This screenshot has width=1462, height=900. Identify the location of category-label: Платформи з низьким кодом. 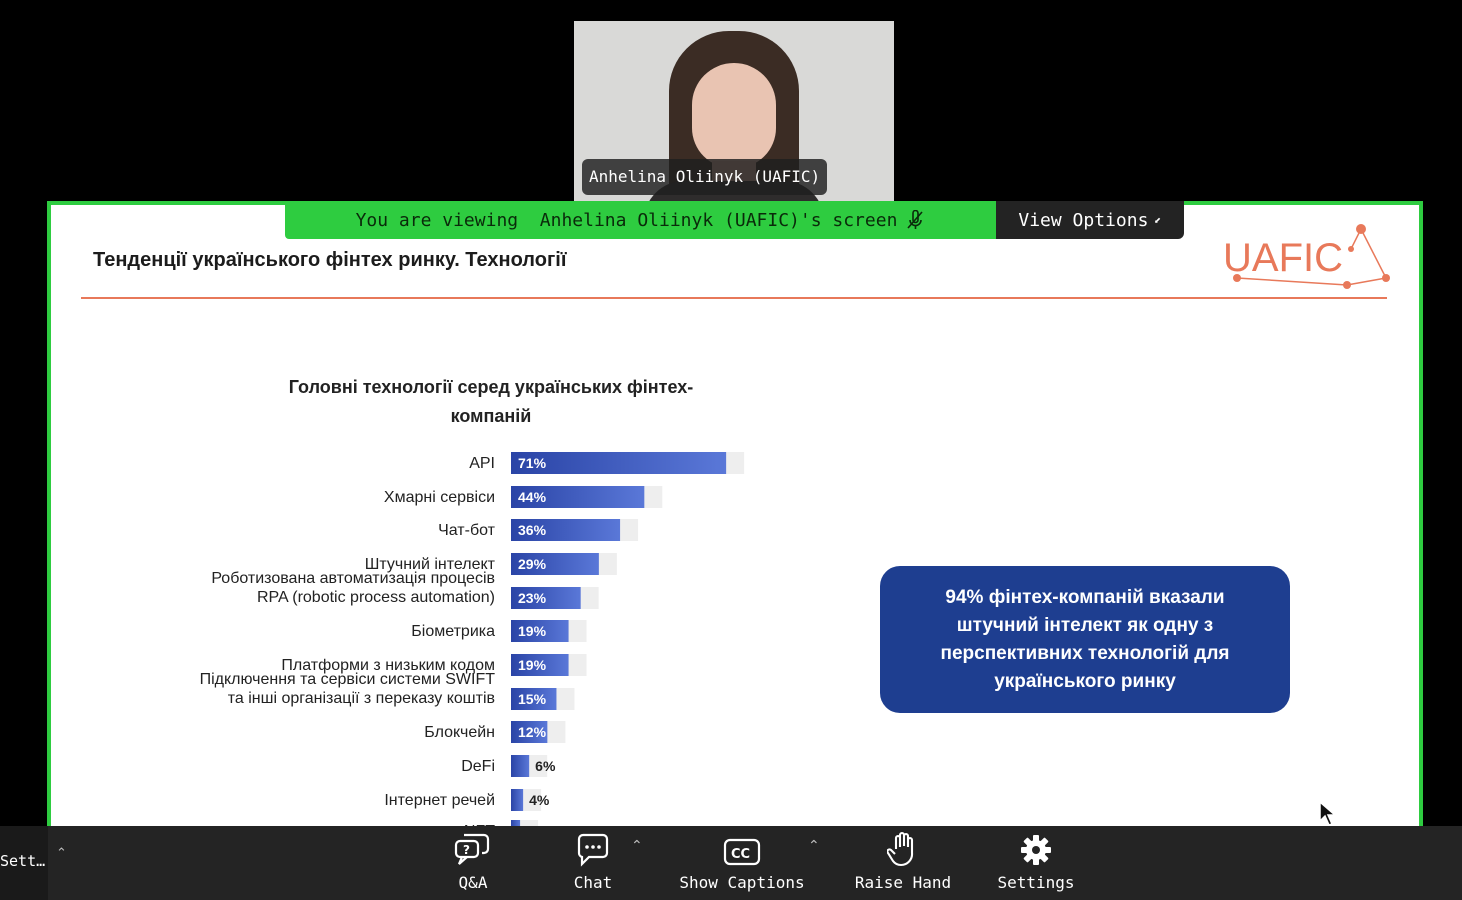
(388, 665).